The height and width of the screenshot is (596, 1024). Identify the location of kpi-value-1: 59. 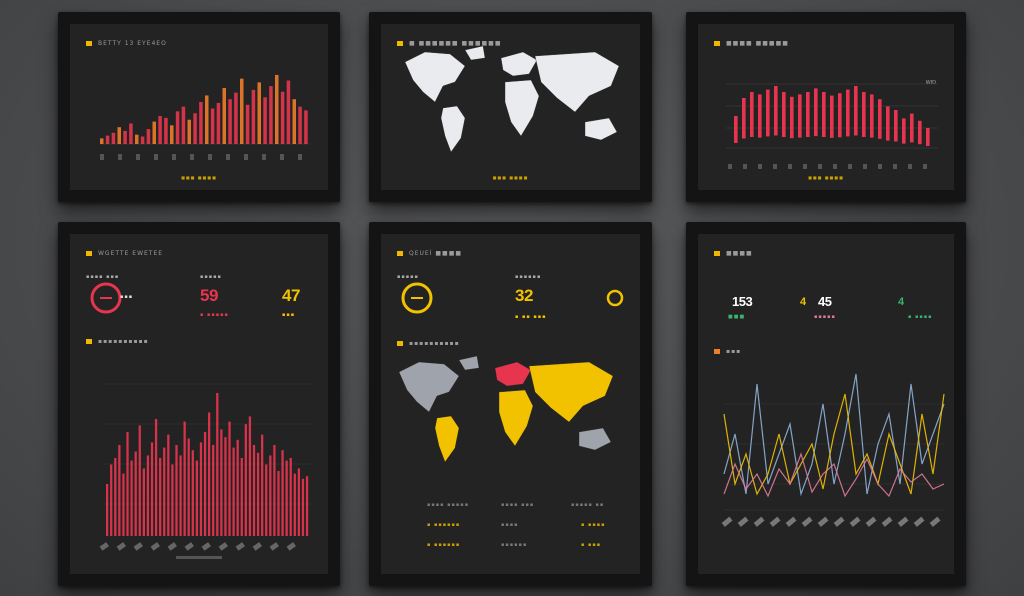
(209, 295).